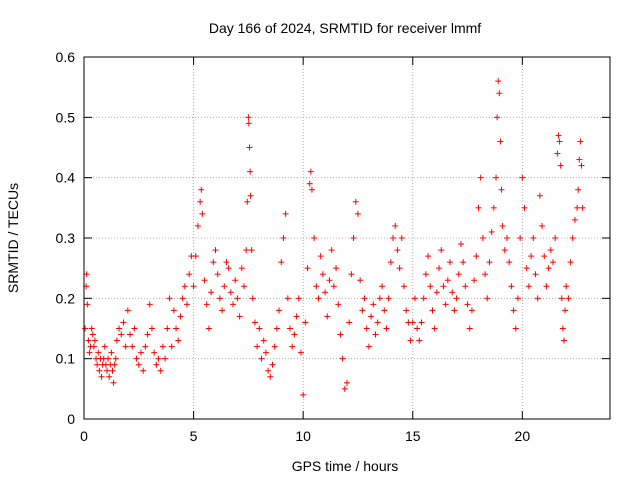 This screenshot has height=480, width=640. Describe the element at coordinates (413, 436) in the screenshot. I see `x-tick-label: 15` at that location.